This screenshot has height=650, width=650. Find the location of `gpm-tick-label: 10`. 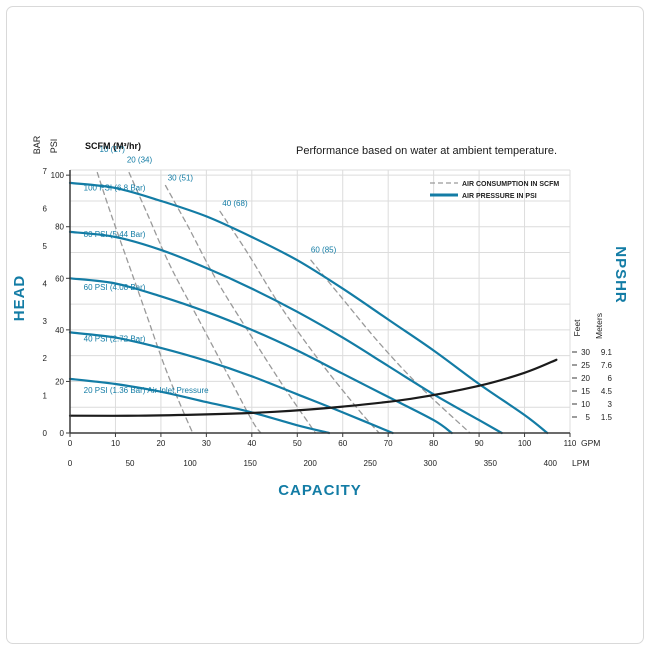

gpm-tick-label: 10 is located at coordinates (115, 443).